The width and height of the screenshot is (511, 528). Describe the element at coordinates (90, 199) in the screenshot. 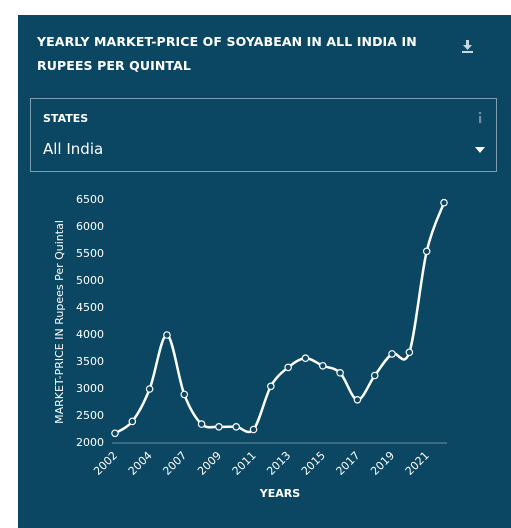

I see `y-tick-label: 6500` at that location.